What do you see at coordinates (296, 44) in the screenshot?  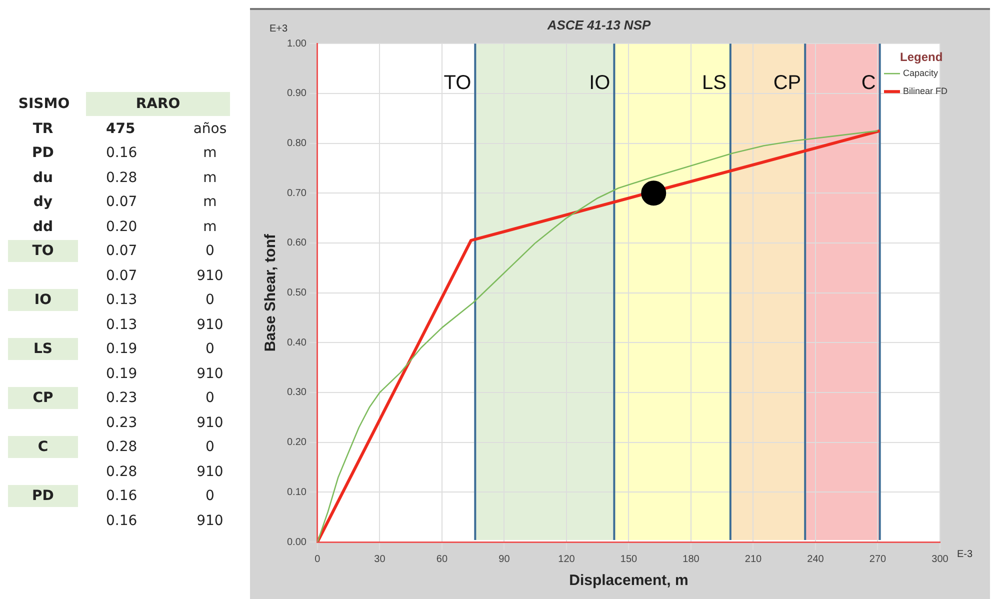 I see `y-tick-label: 1.00` at bounding box center [296, 44].